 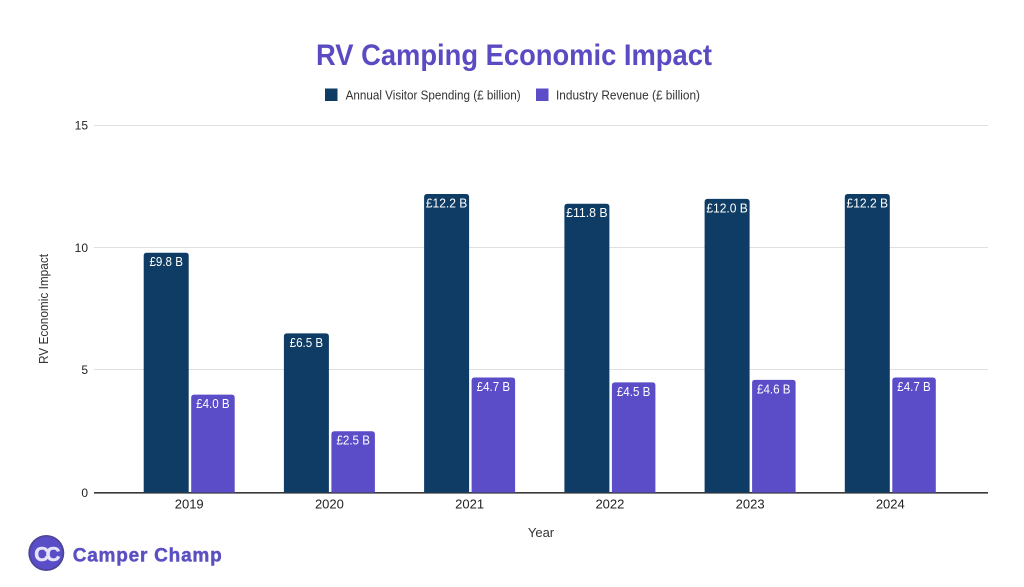 What do you see at coordinates (329, 504) in the screenshot?
I see `svg-text: 2020` at bounding box center [329, 504].